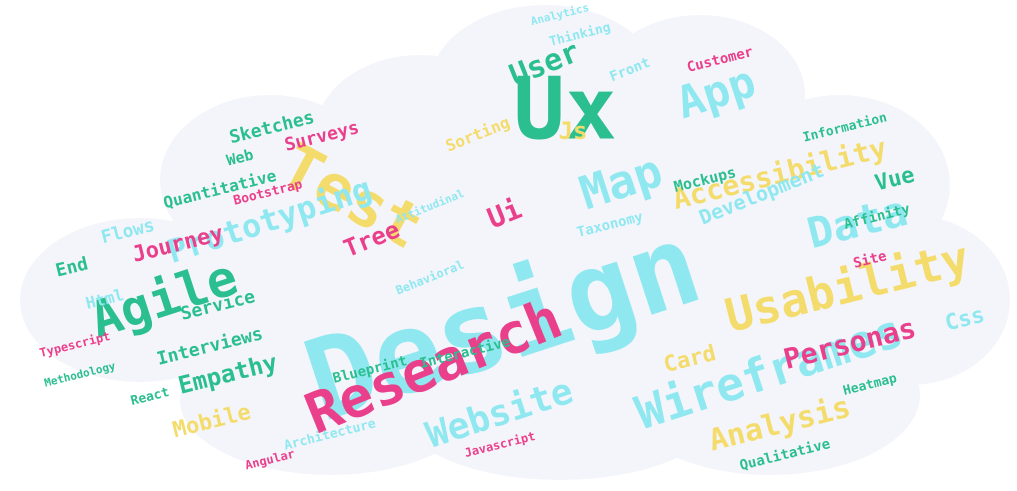 The width and height of the screenshot is (1017, 491). What do you see at coordinates (565, 109) in the screenshot?
I see `word-ux: Ux` at bounding box center [565, 109].